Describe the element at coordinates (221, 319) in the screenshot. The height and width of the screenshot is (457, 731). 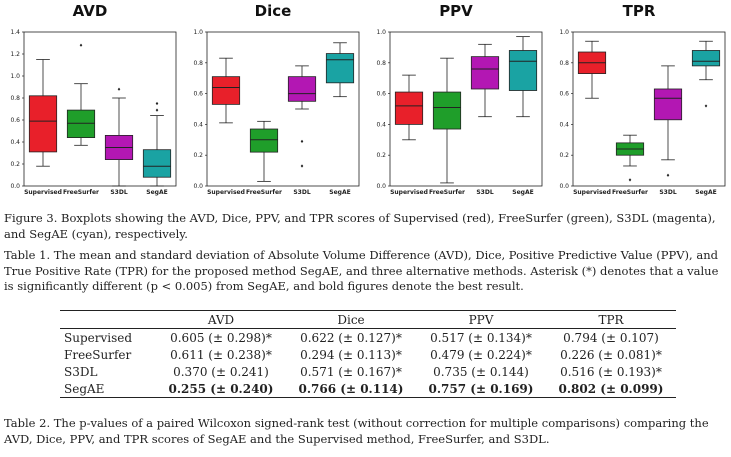
I see `table-header-cell: AVD` at that location.